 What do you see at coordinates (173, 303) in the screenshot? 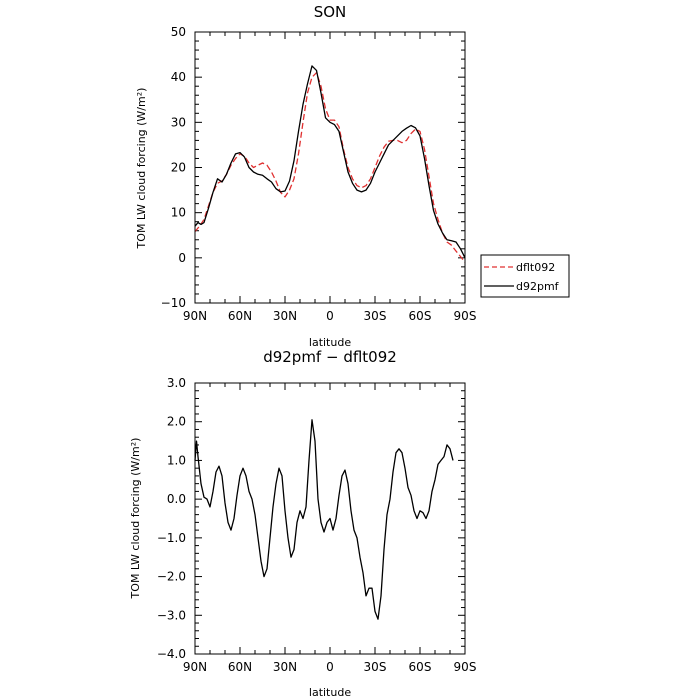
I see `top-y-tick-label: −10` at bounding box center [173, 303].